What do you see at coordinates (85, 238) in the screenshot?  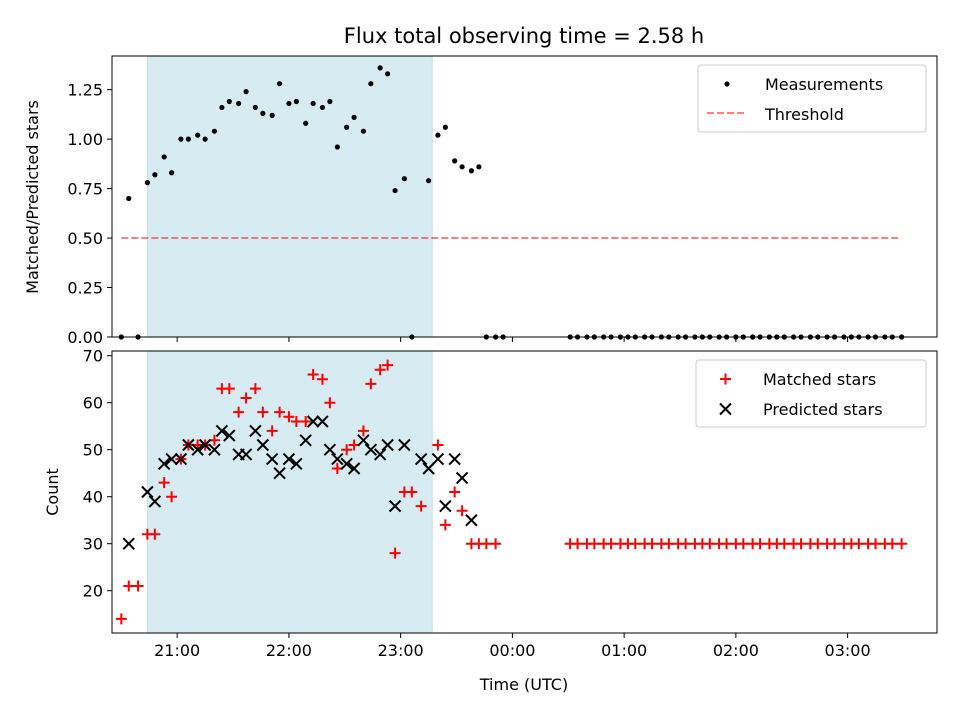 I see `y-tick-label: 0.50` at bounding box center [85, 238].